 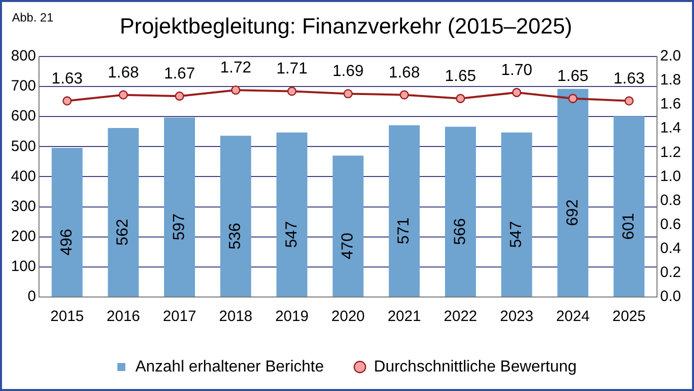 I want to click on data-label: 601, so click(x=629, y=226).